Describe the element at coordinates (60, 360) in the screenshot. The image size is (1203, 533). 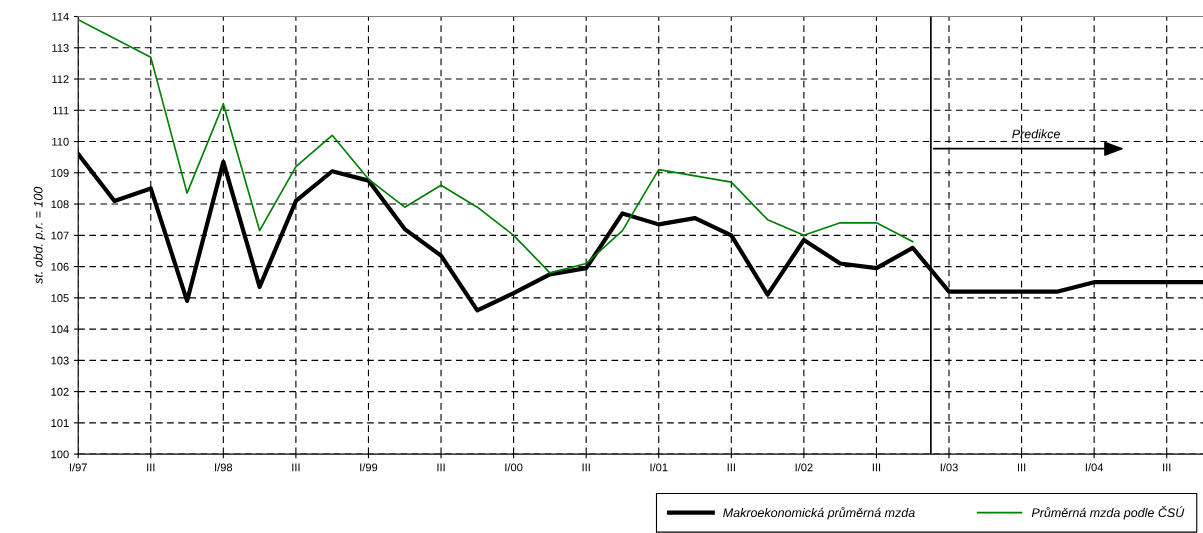
I see `y-tick-label: 103` at that location.